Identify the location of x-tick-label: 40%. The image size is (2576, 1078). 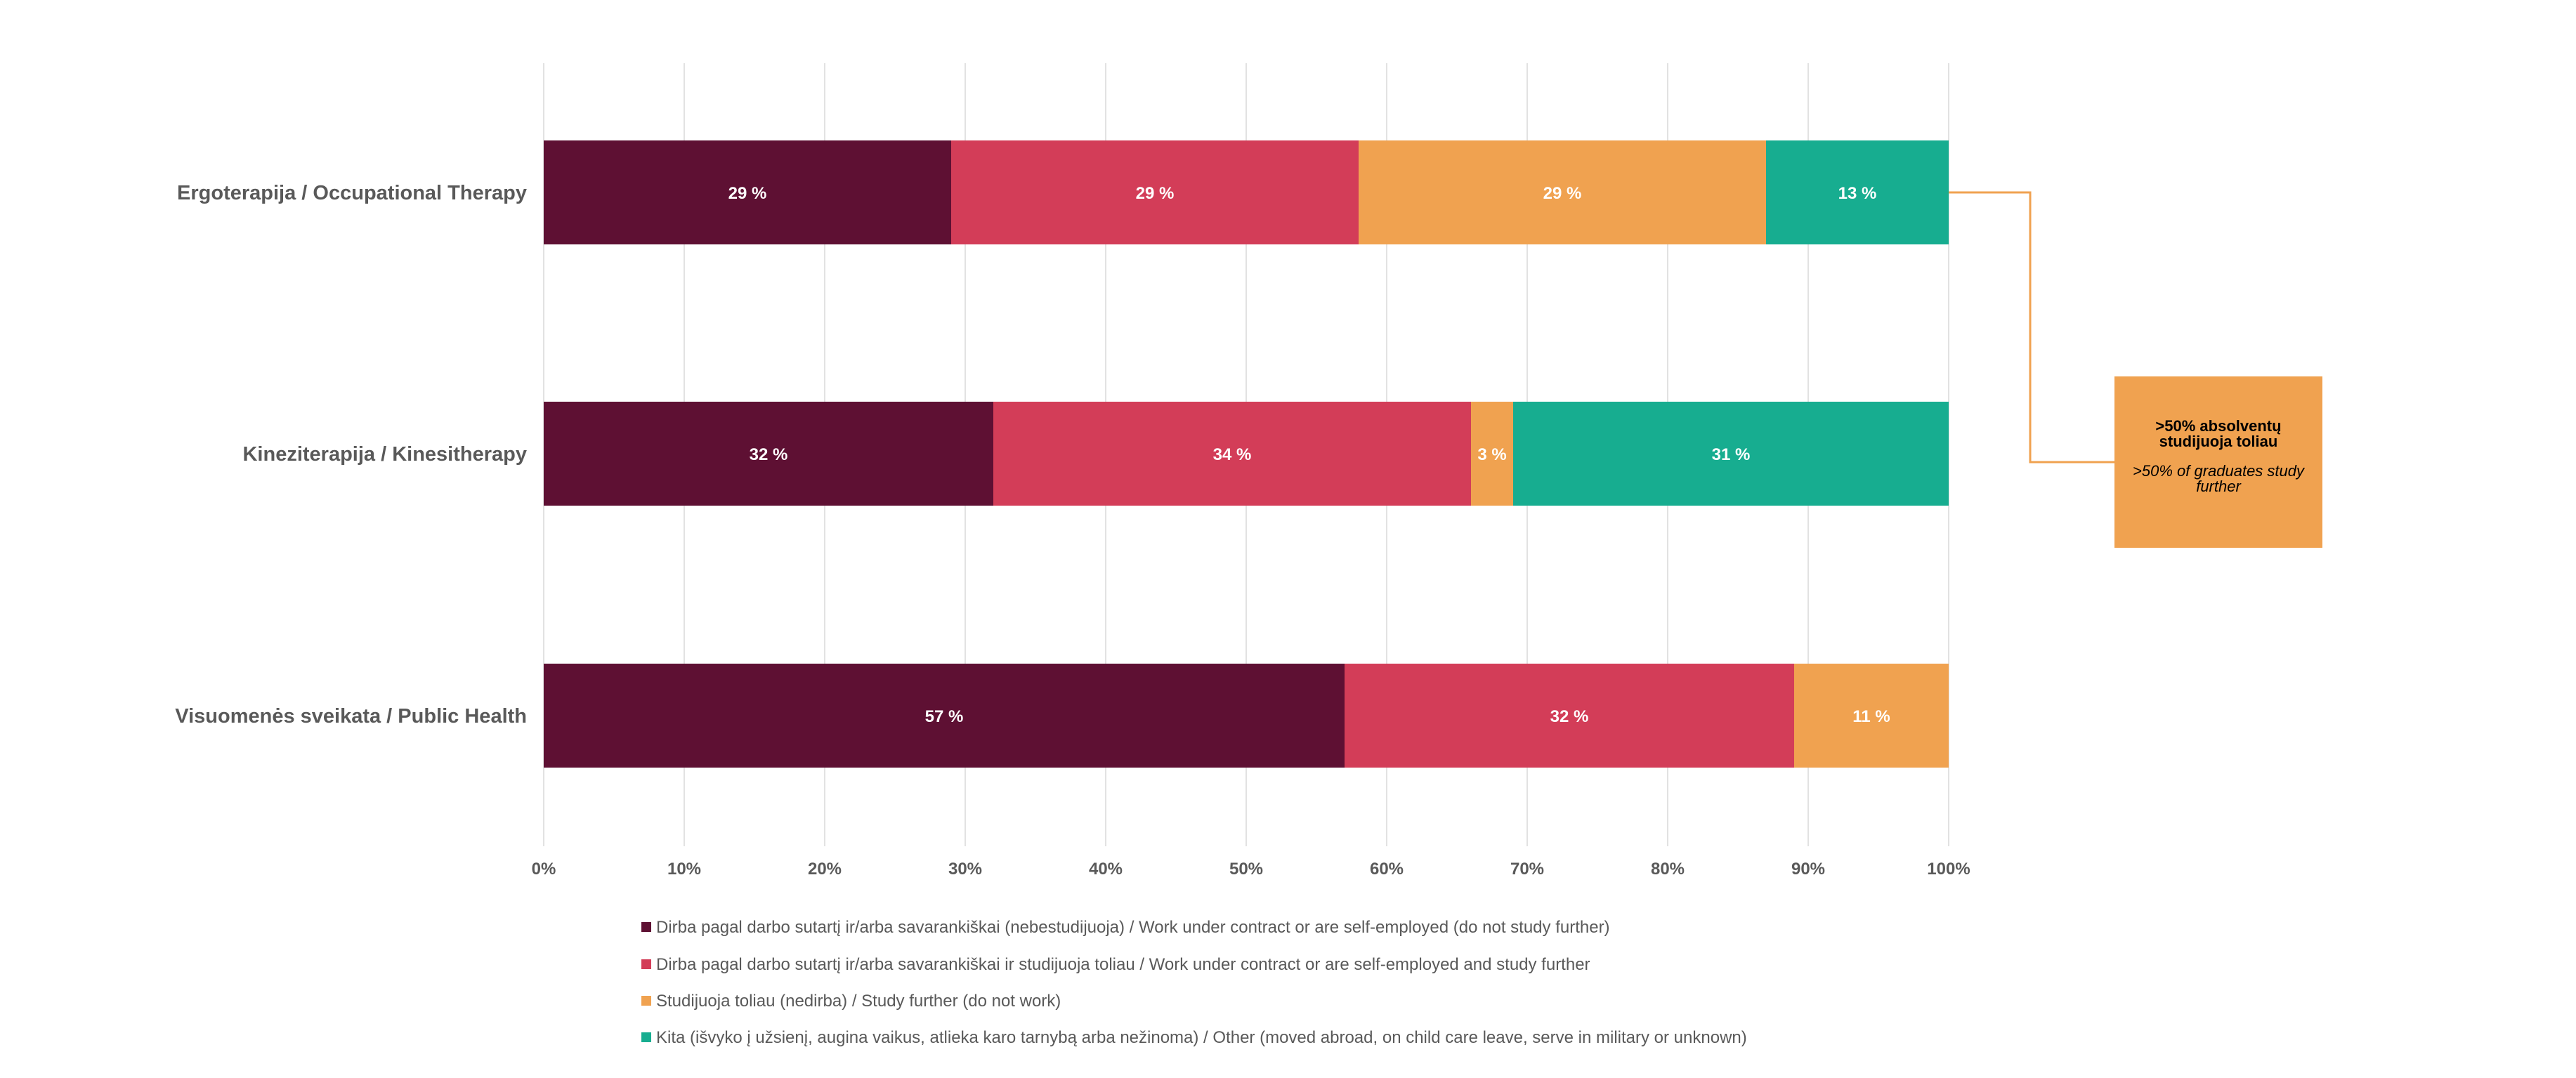
(1106, 869).